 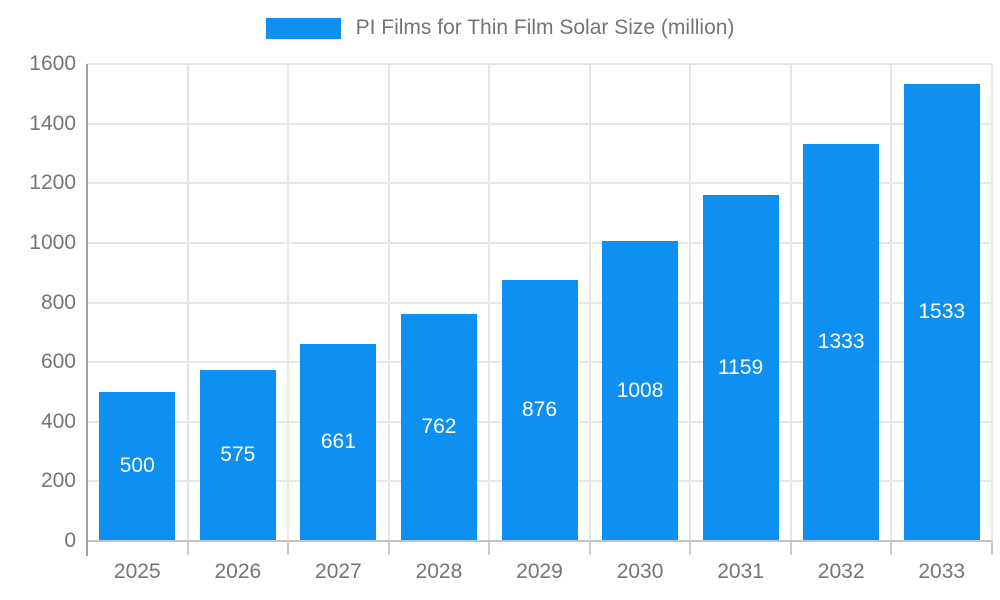 What do you see at coordinates (87, 310) in the screenshot?
I see `y-axis-line` at bounding box center [87, 310].